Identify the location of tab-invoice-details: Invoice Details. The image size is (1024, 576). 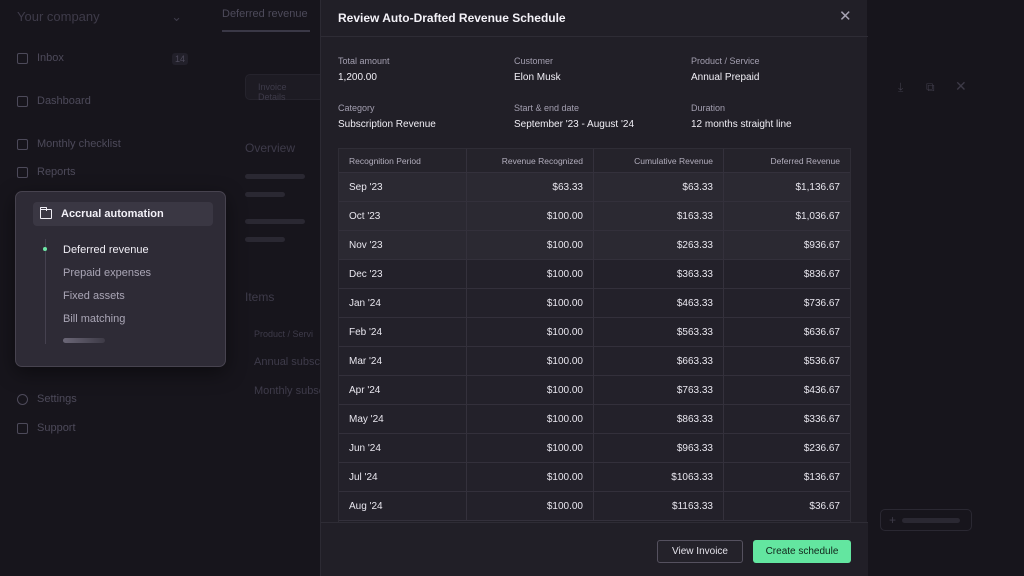
(285, 88).